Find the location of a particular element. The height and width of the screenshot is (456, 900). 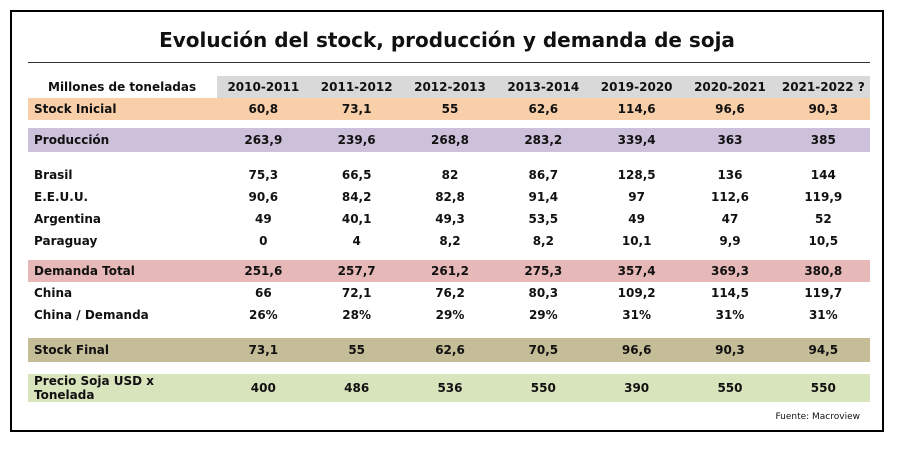

table-cell: 86,7 is located at coordinates (543, 175).